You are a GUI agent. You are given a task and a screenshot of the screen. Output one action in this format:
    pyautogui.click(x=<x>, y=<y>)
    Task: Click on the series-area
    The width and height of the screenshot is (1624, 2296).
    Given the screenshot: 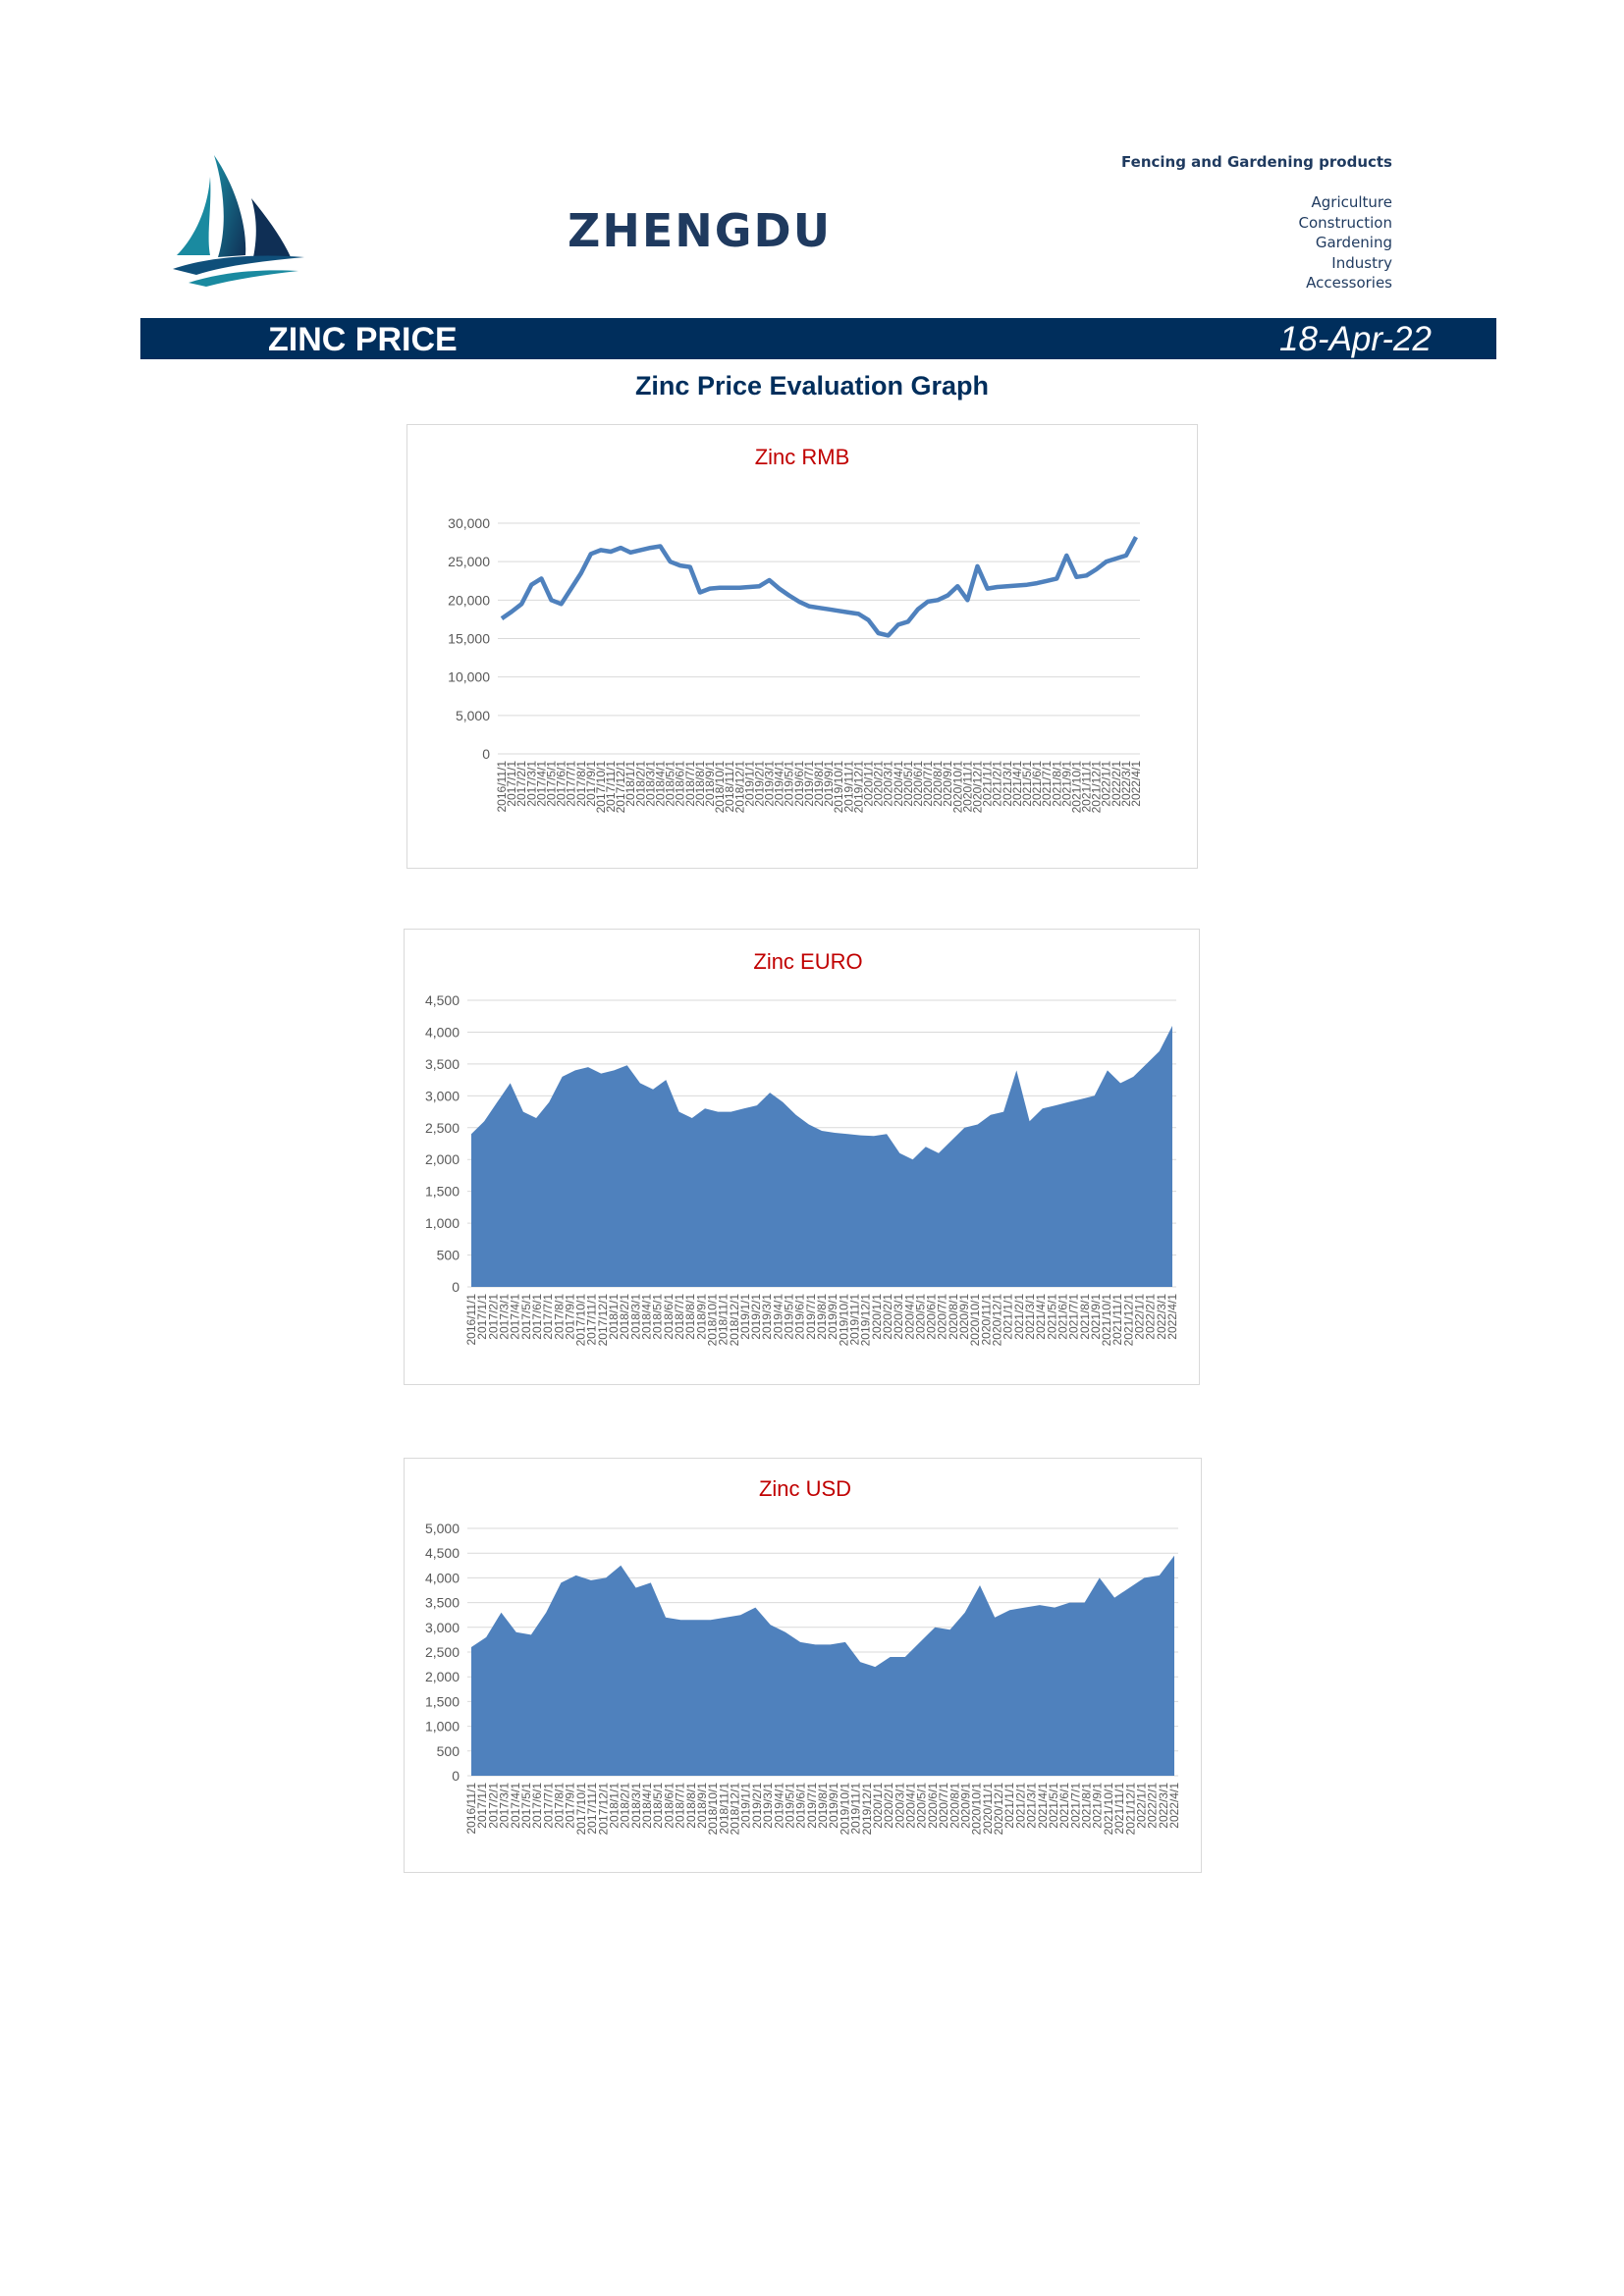 What is the action you would take?
    pyautogui.click(x=822, y=1665)
    